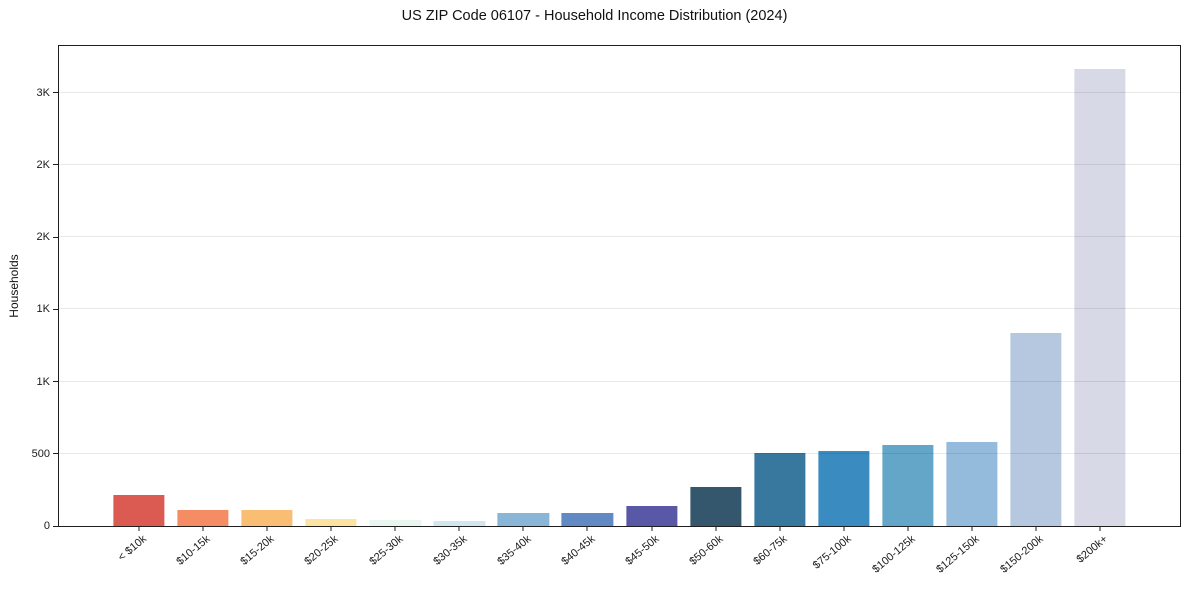 This screenshot has height=590, width=1189. What do you see at coordinates (1100, 297) in the screenshot?
I see `bar-200k` at bounding box center [1100, 297].